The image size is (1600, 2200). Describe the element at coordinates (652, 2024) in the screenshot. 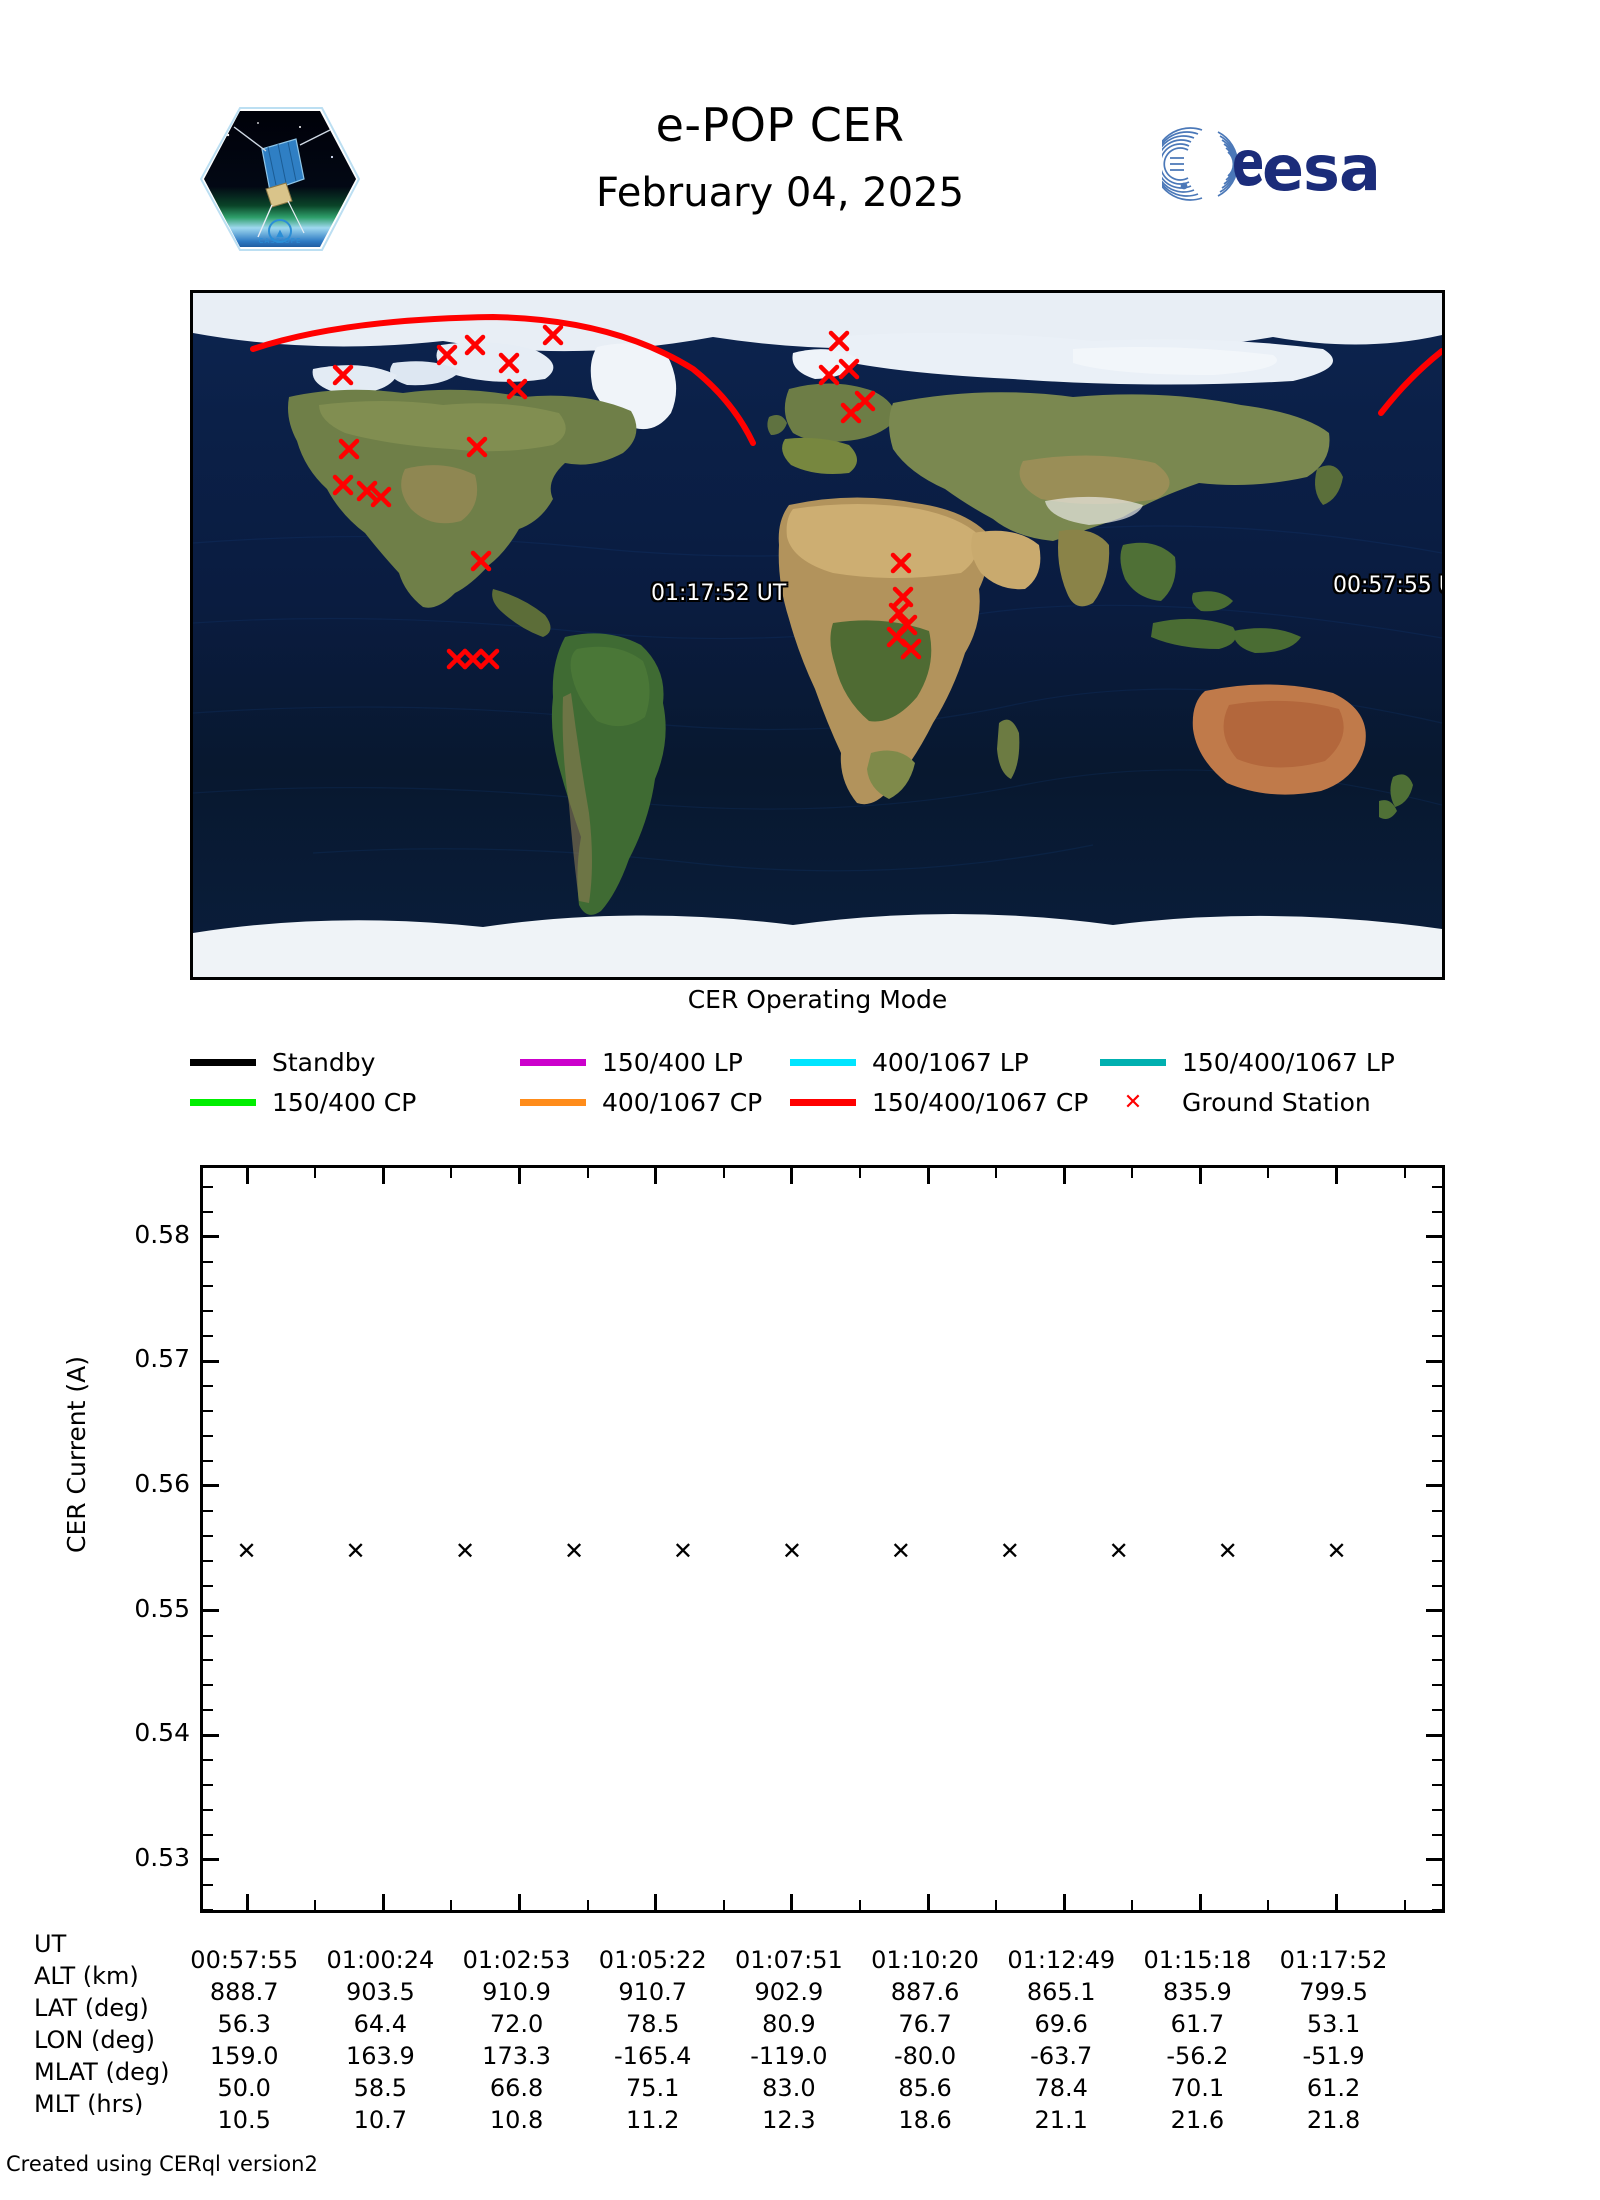

I see `table-cell: 78.5` at that location.